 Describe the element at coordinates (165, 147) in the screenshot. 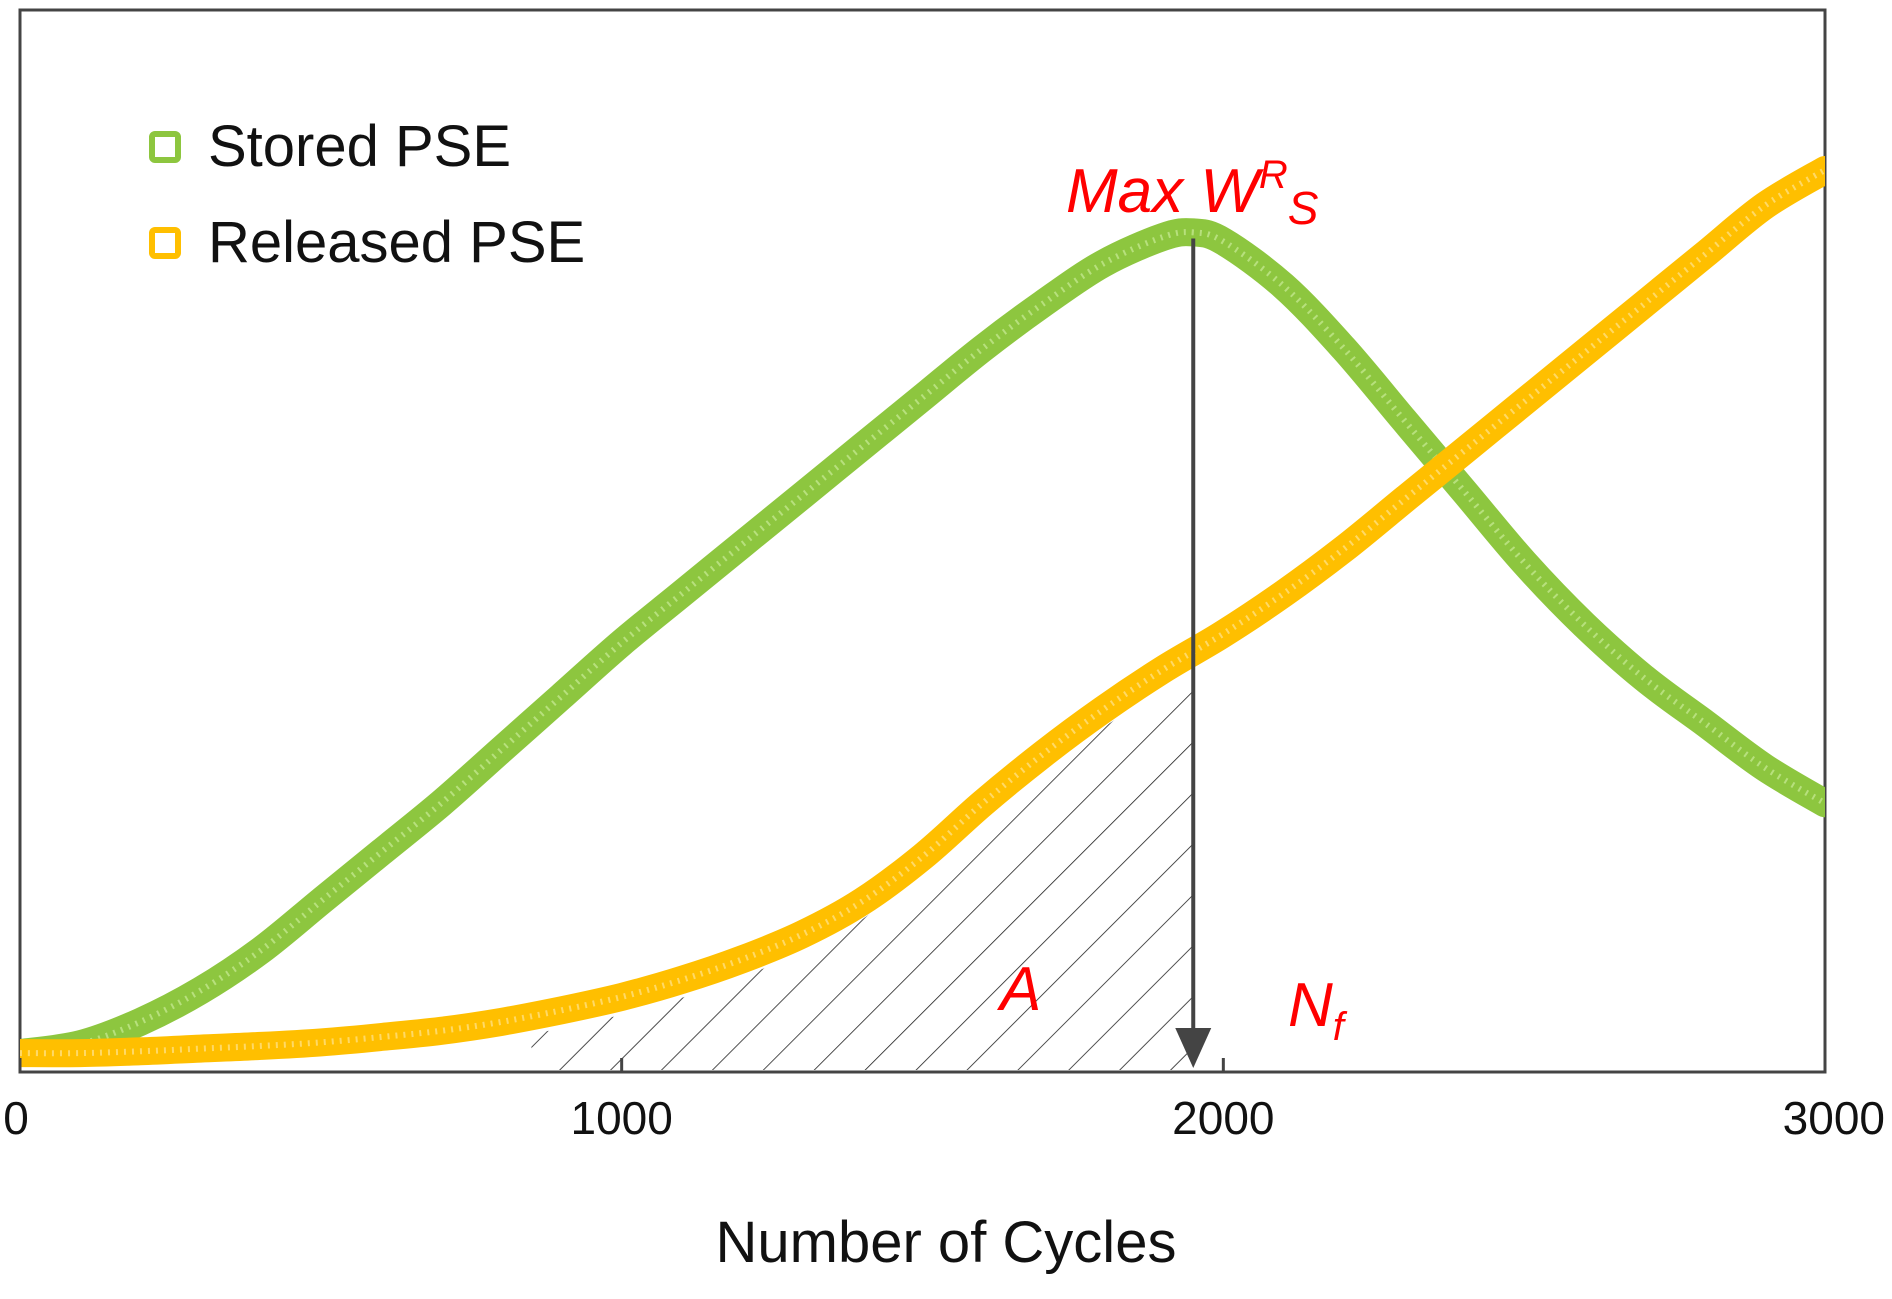

I see `legend-marker-stored-pse` at that location.